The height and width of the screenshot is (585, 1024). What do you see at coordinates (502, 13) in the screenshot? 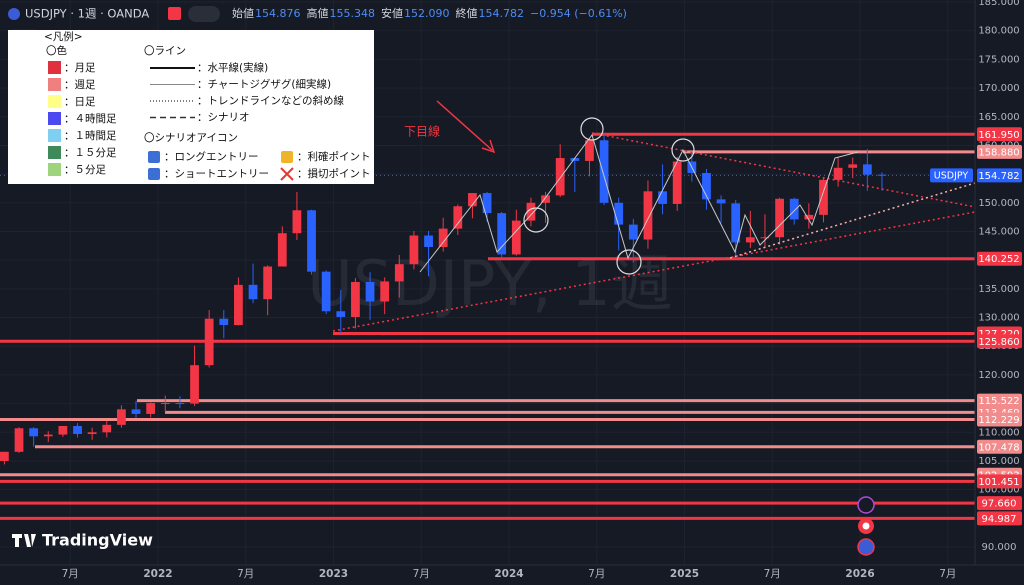
I see `ohlc-value: 154.782` at bounding box center [502, 13].